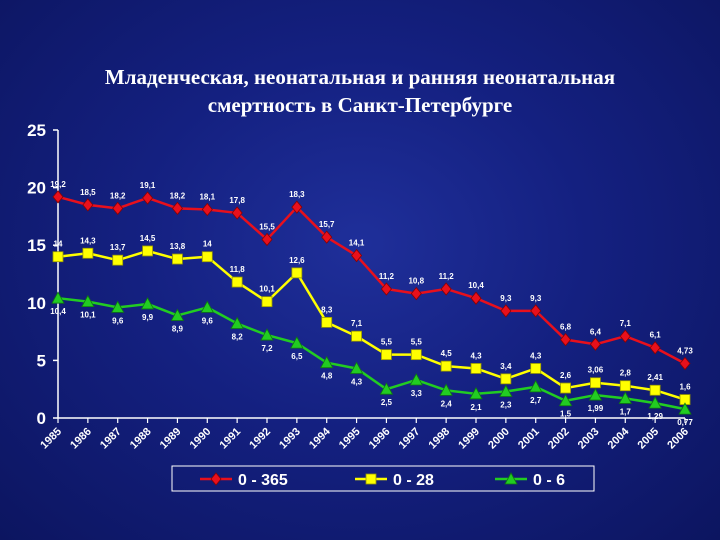 The height and width of the screenshot is (540, 720). What do you see at coordinates (41, 418) in the screenshot?
I see `y-tick-label: 0` at bounding box center [41, 418].